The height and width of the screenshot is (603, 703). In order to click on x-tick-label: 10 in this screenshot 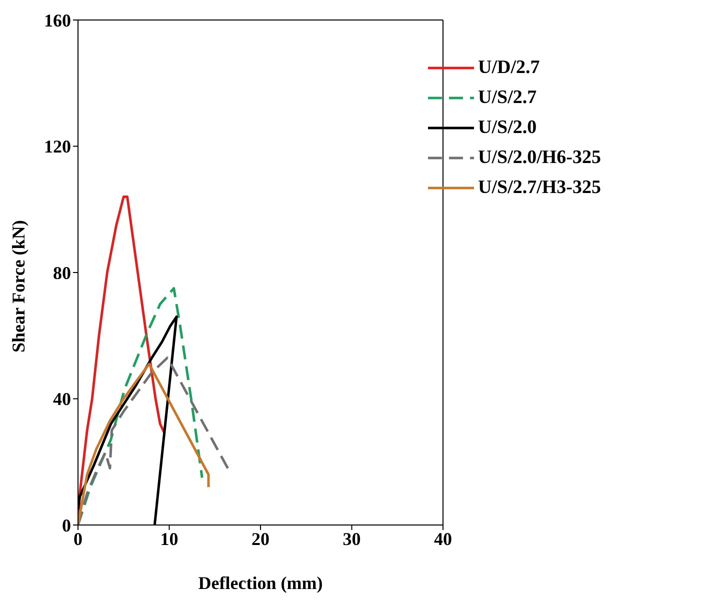, I will do `click(169, 538)`.